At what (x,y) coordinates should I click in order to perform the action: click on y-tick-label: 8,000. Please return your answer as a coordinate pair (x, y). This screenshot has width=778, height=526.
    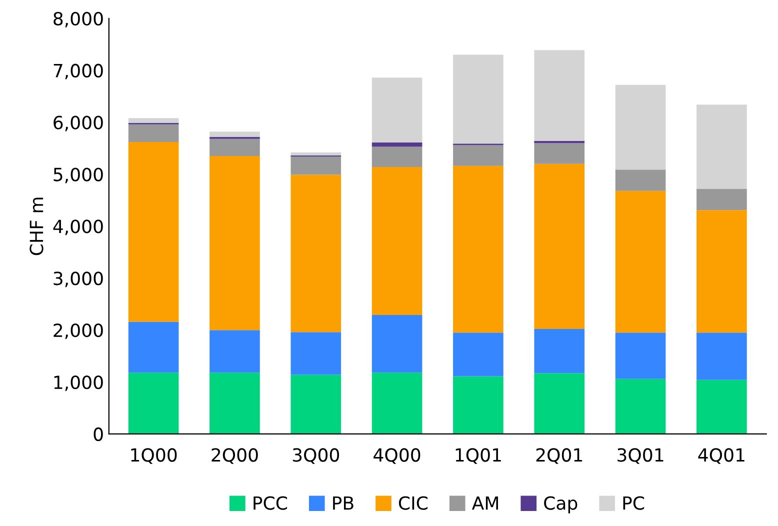
    Looking at the image, I should click on (78, 20).